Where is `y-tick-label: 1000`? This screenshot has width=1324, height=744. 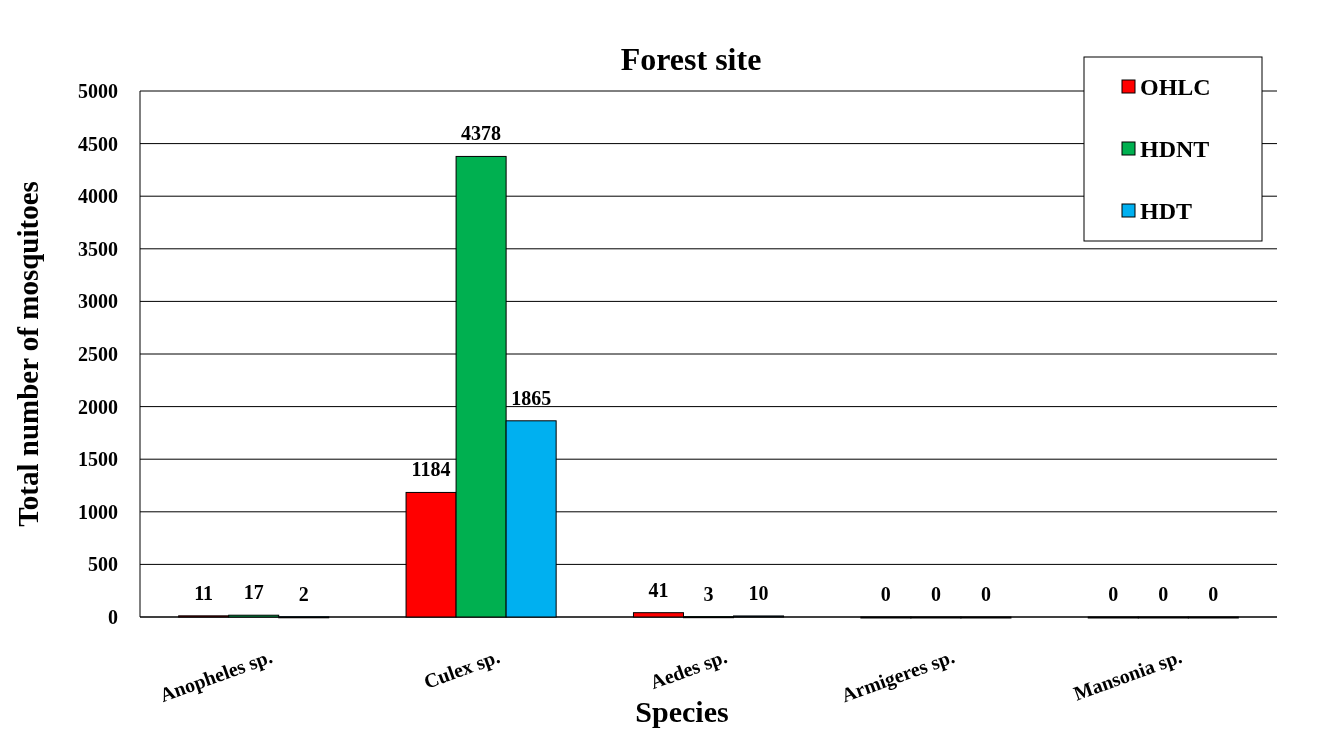
y-tick-label: 1000 is located at coordinates (98, 511).